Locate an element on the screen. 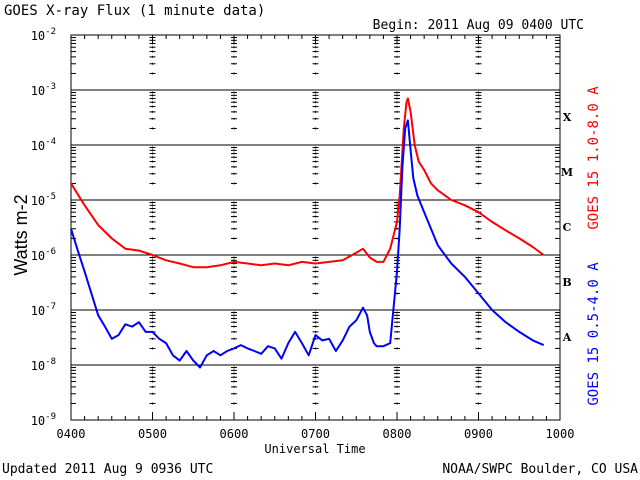  y-tick-exponent: -4 is located at coordinates (50, 142).